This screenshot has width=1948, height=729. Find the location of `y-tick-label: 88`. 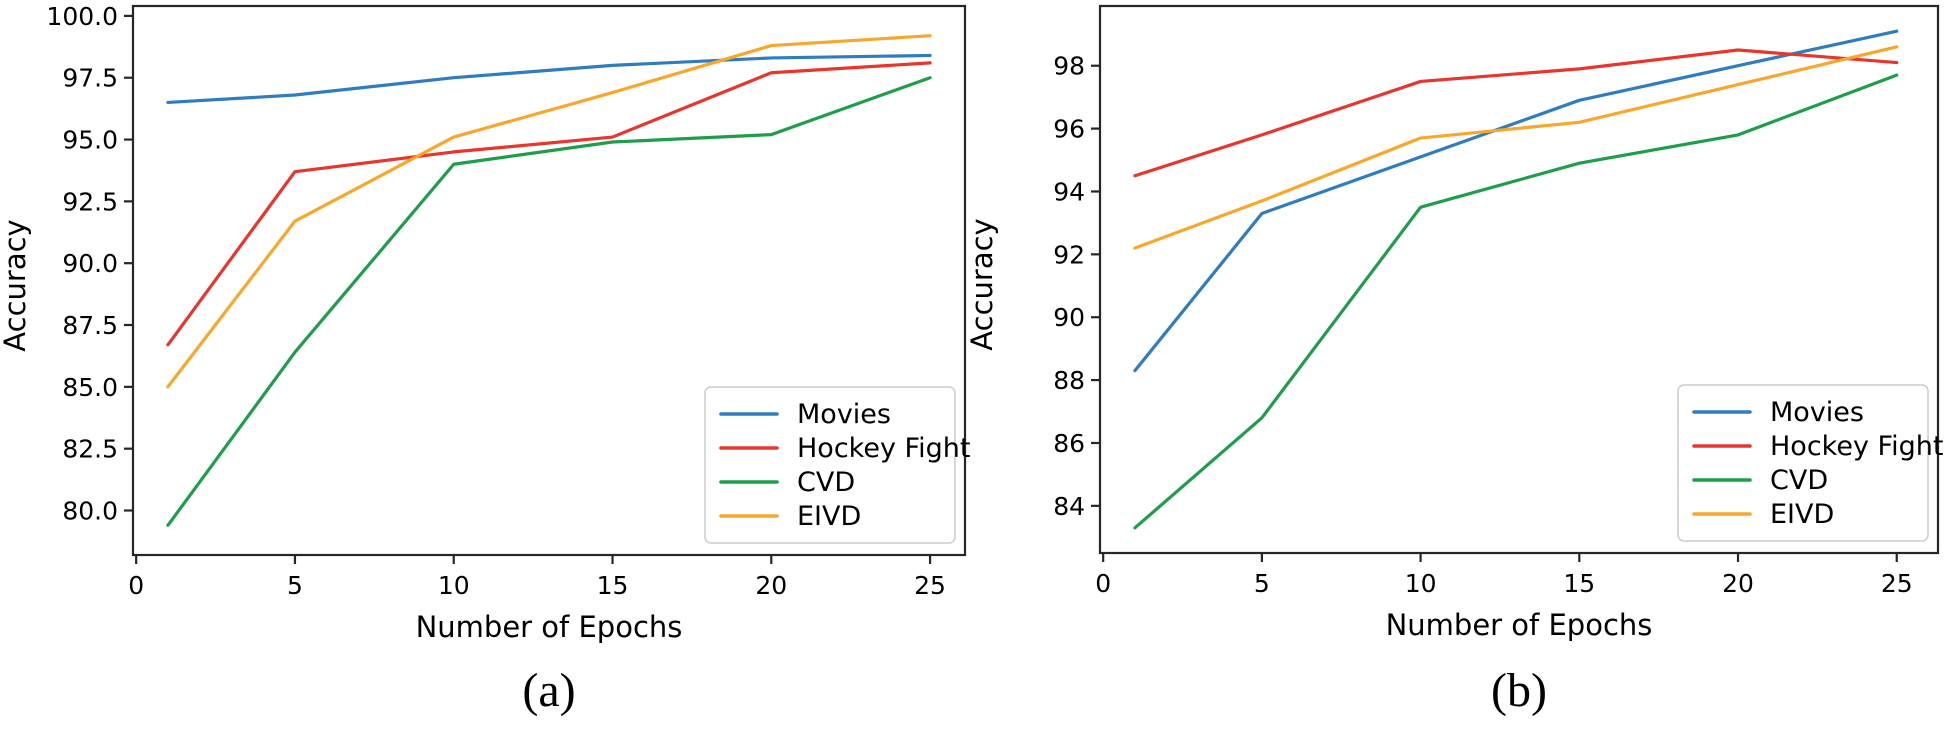

y-tick-label: 88 is located at coordinates (1069, 380).